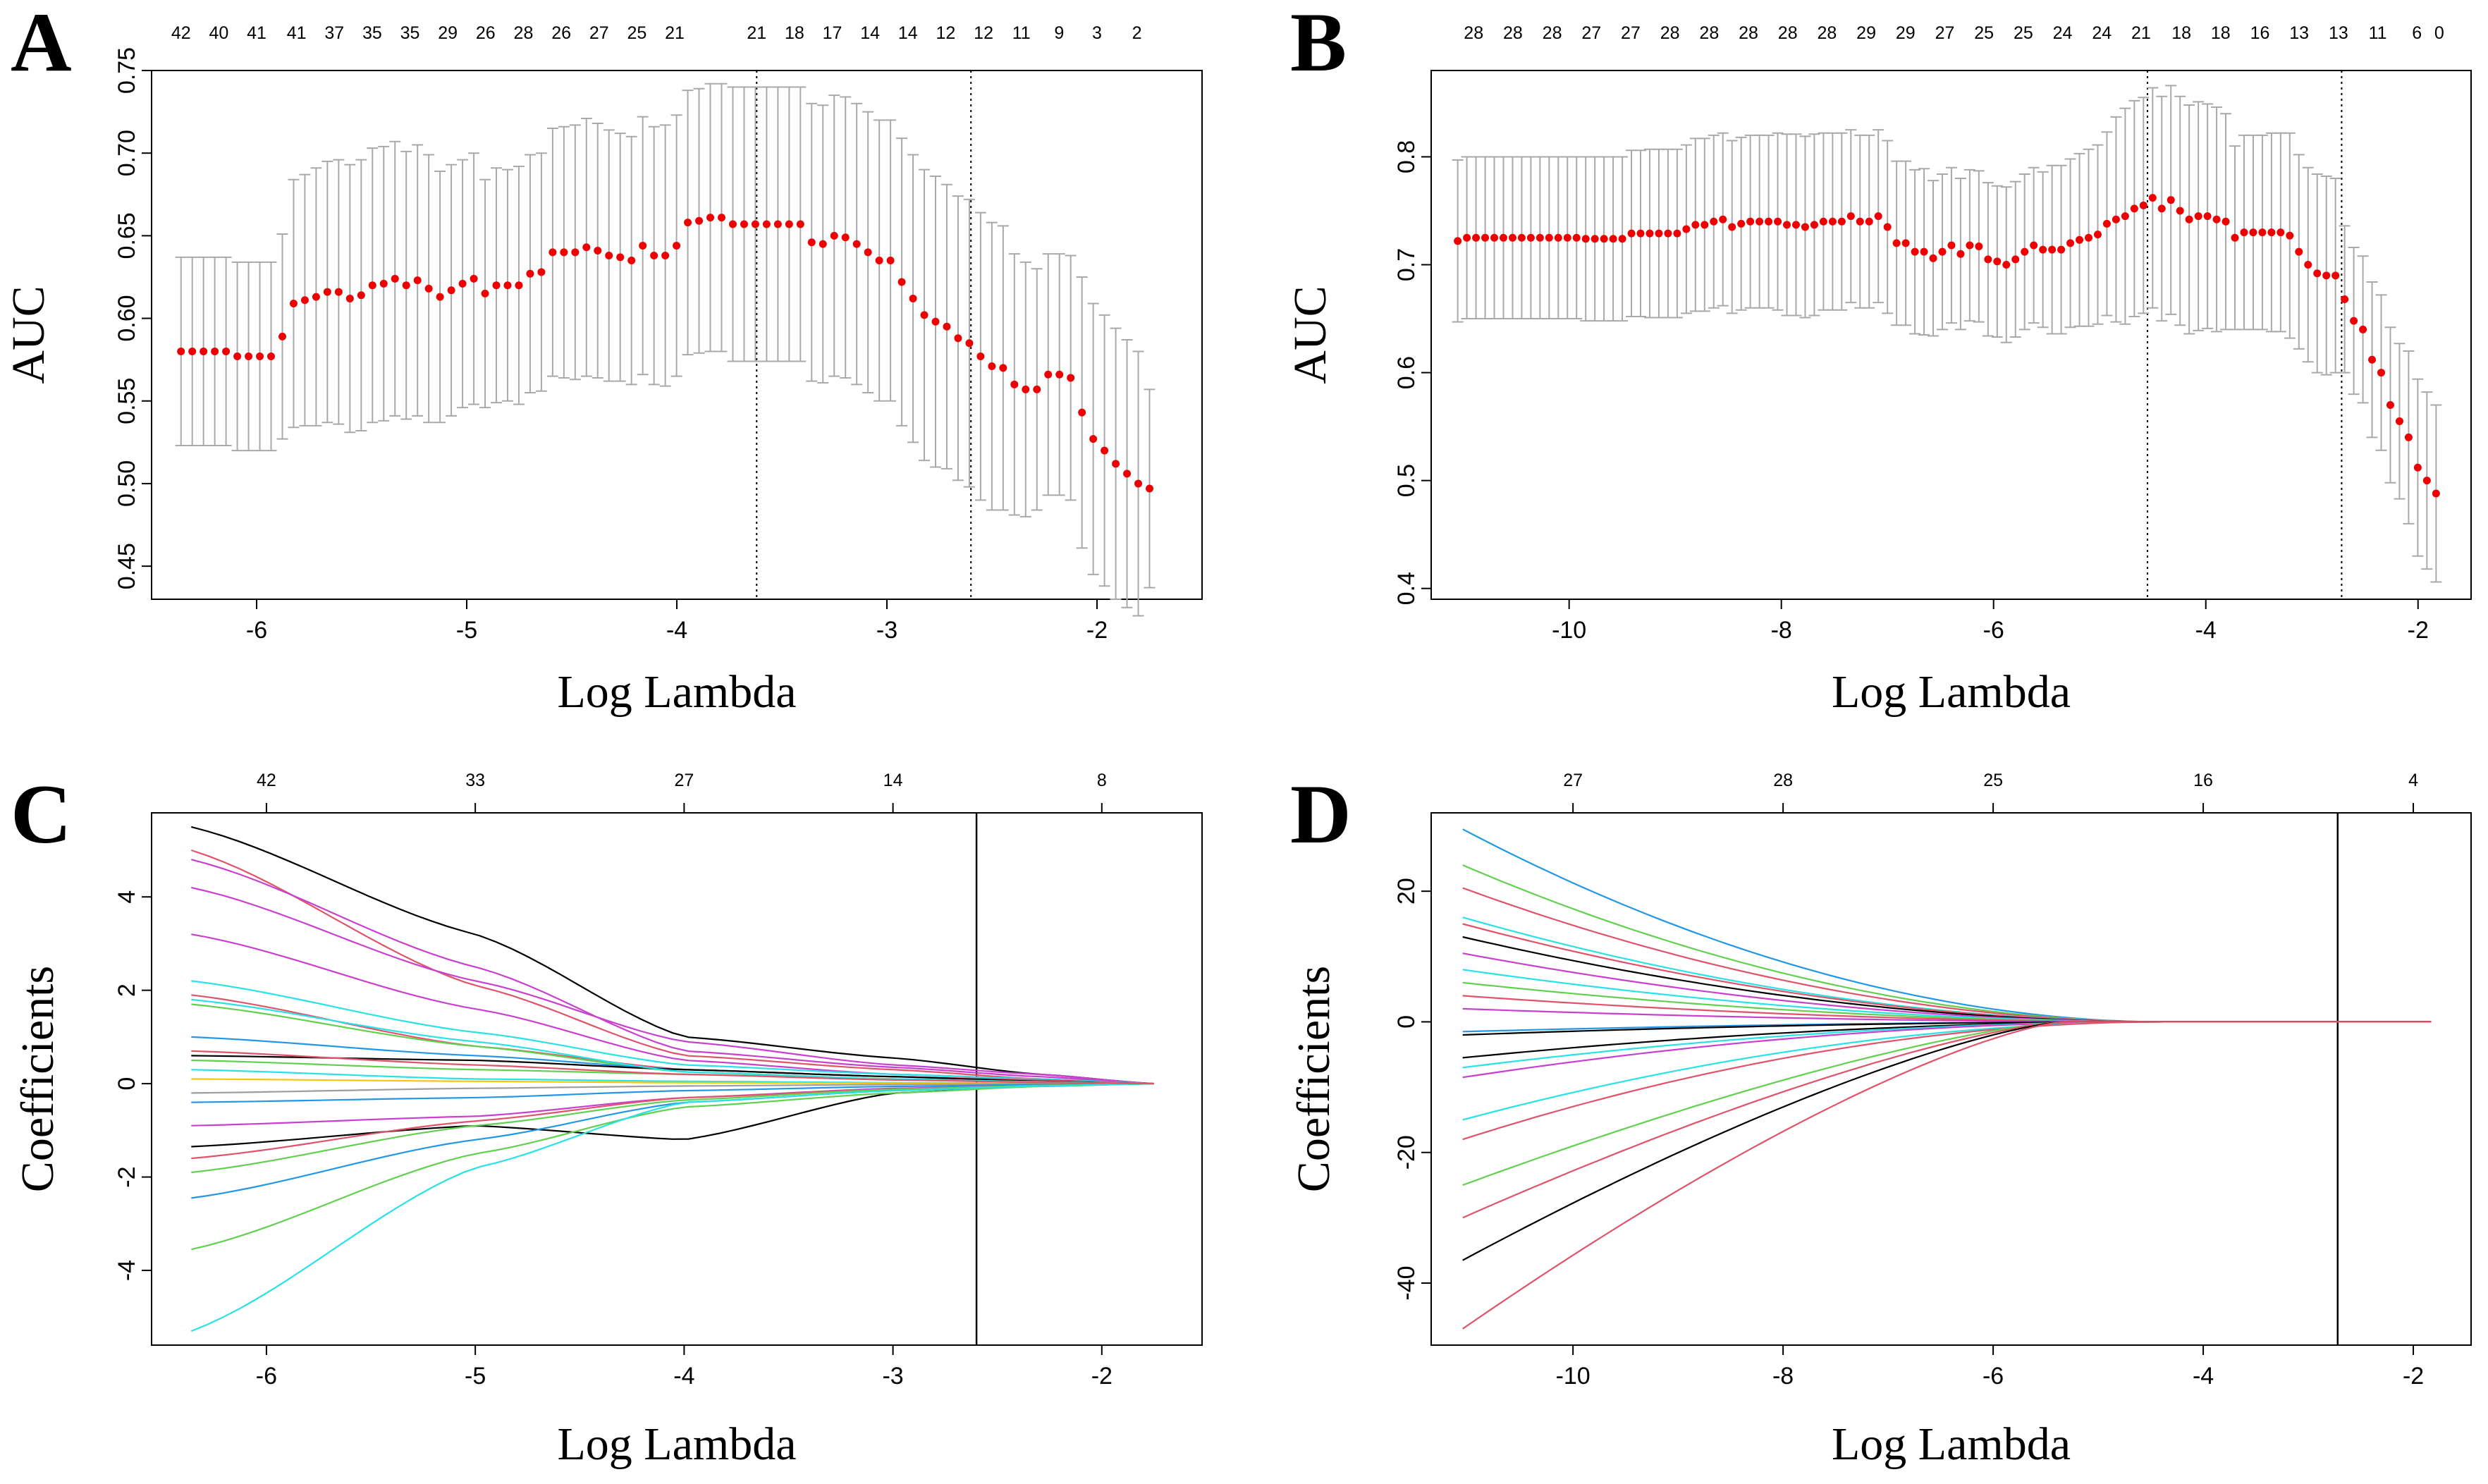  I want to click on top-axis-label: 14, so click(870, 33).